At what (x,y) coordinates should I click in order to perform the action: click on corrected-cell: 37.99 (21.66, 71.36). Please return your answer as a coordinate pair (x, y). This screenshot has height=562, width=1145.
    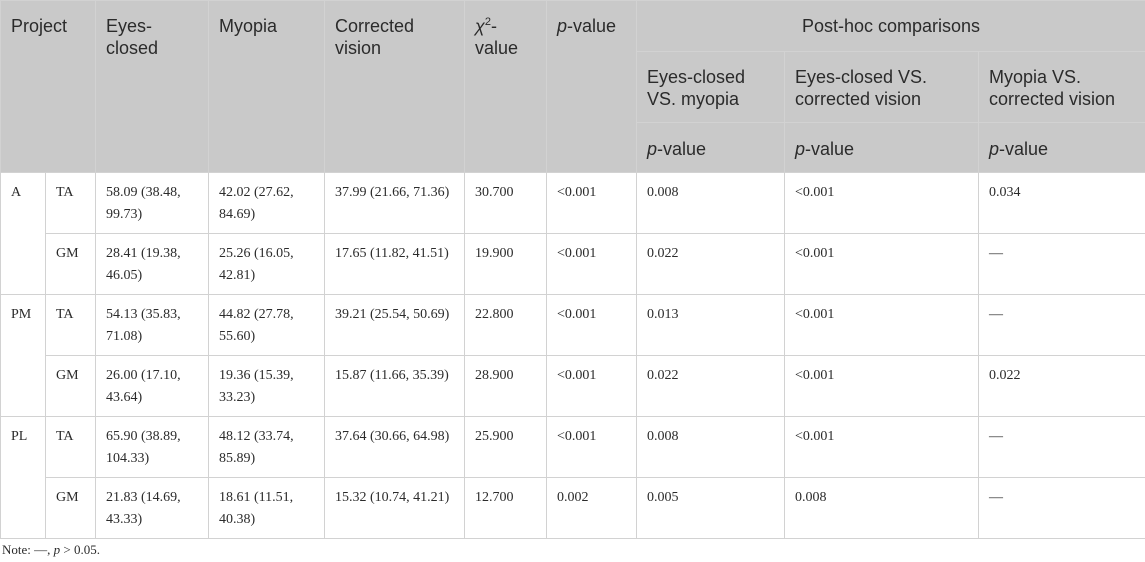
    Looking at the image, I should click on (394, 203).